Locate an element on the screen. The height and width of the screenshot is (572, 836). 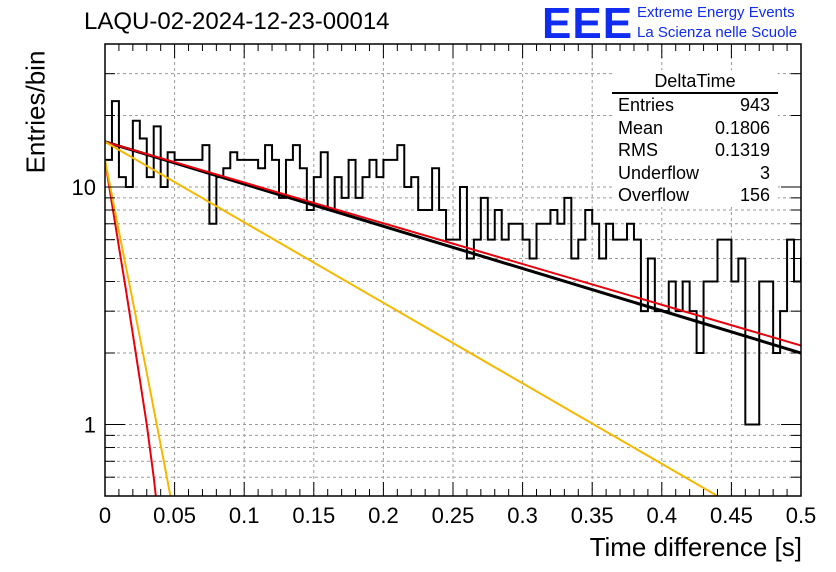
stats-label: Entries is located at coordinates (646, 105).